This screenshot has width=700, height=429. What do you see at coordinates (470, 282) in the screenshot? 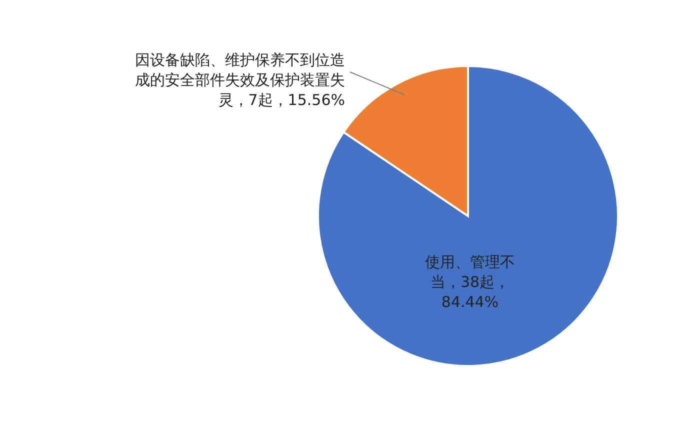
I see `slice-label: 使用、管理不当，38起，84.44%` at bounding box center [470, 282].